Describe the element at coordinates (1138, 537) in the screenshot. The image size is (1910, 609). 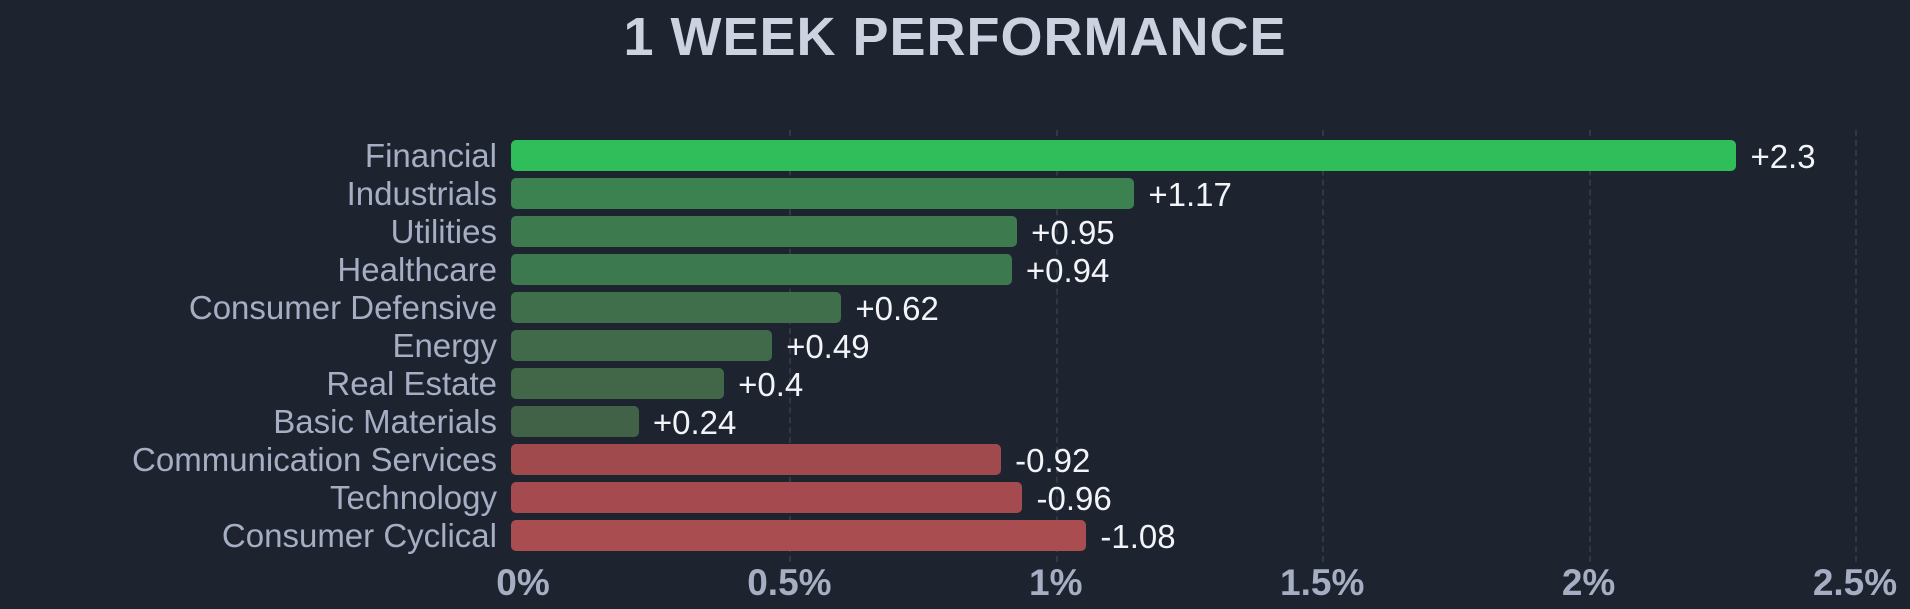
I see `value-label: -1.08` at that location.